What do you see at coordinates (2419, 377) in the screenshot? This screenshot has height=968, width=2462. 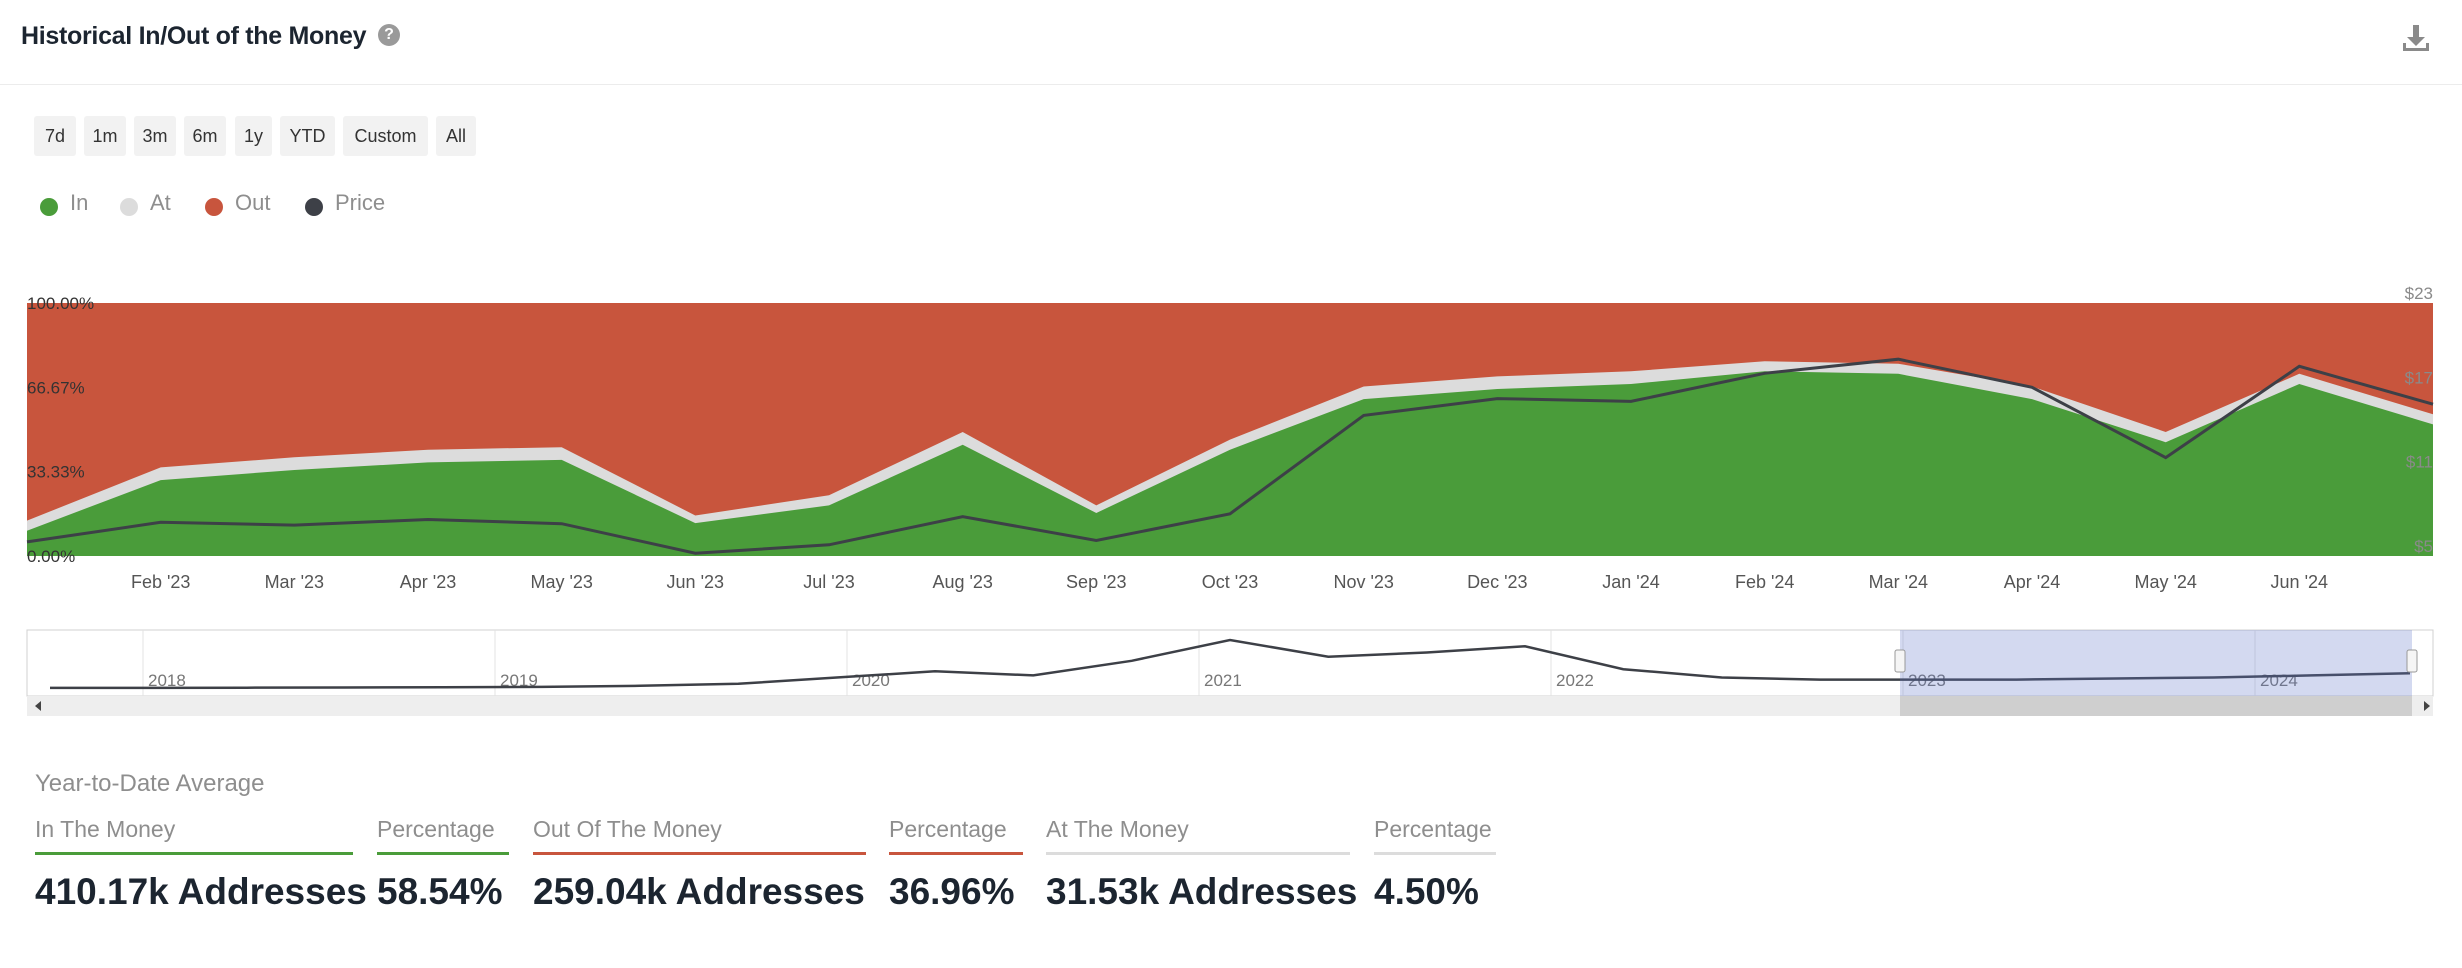 I see `y-right-tick-label: $17` at bounding box center [2419, 377].